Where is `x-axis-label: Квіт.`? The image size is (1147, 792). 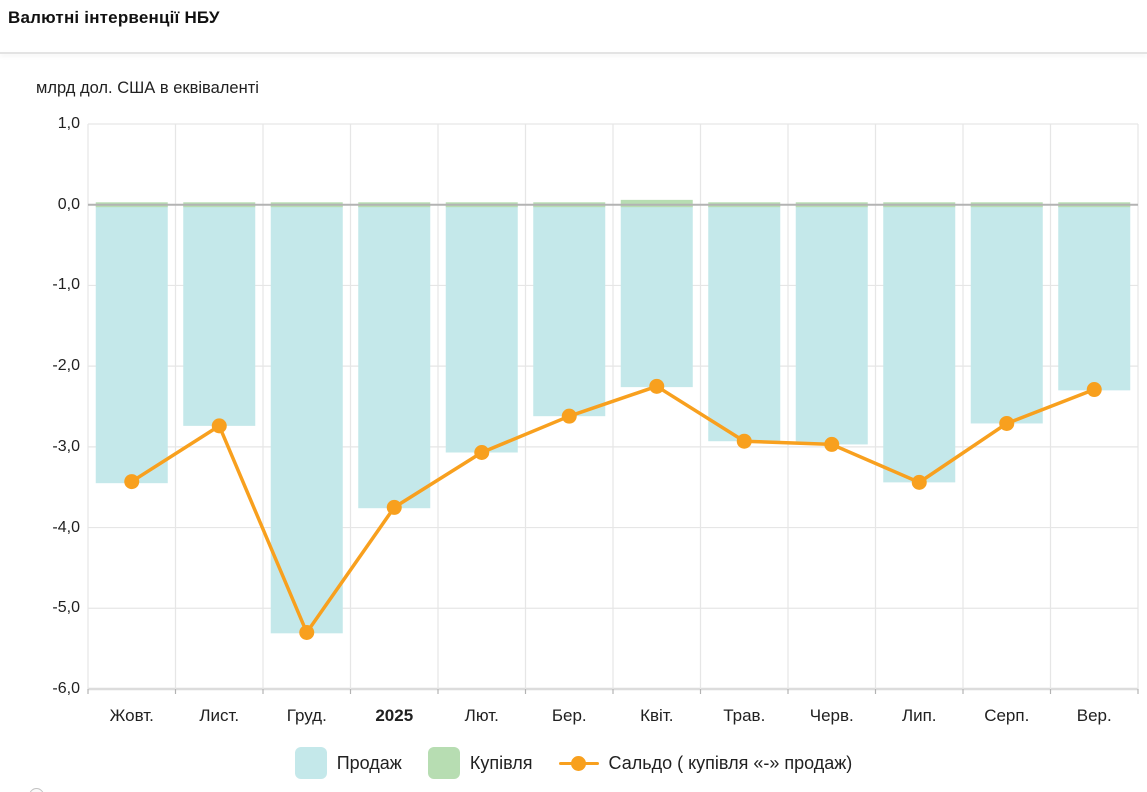
x-axis-label: Квіт. is located at coordinates (657, 715).